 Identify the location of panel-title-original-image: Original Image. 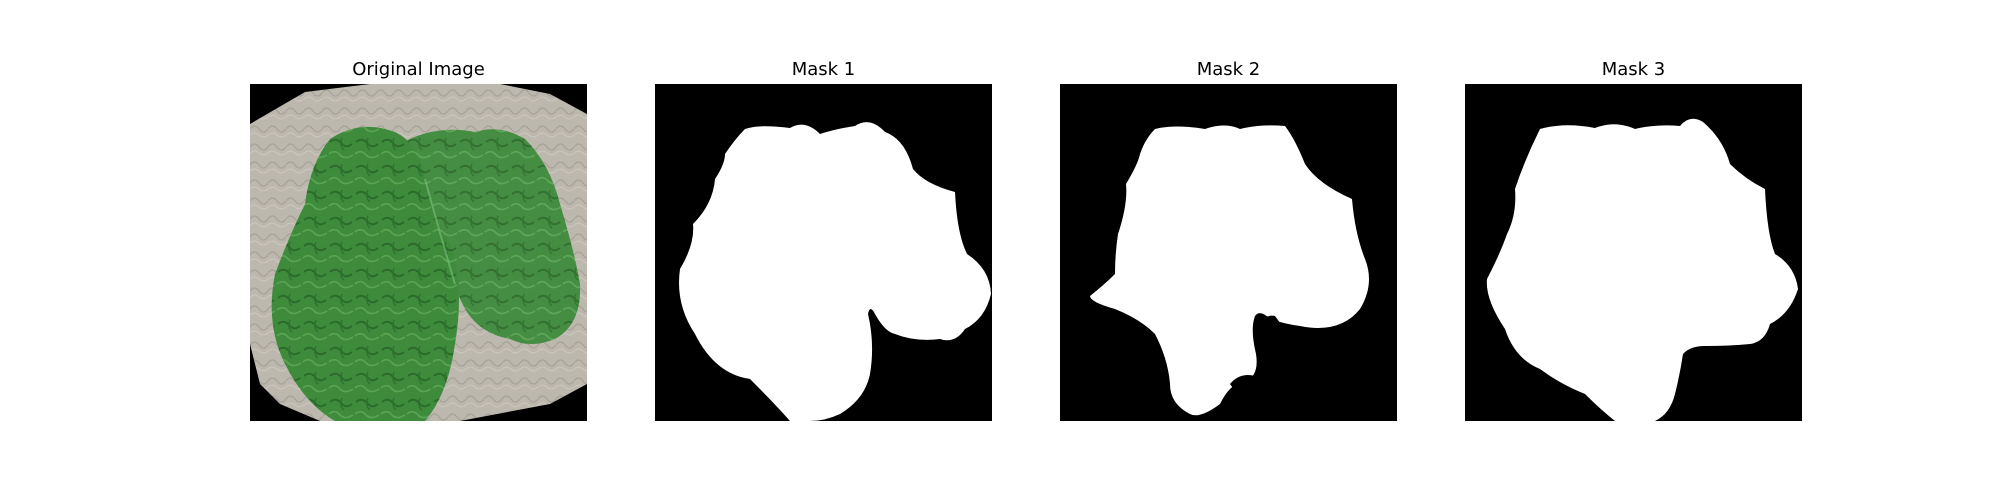
(418, 69).